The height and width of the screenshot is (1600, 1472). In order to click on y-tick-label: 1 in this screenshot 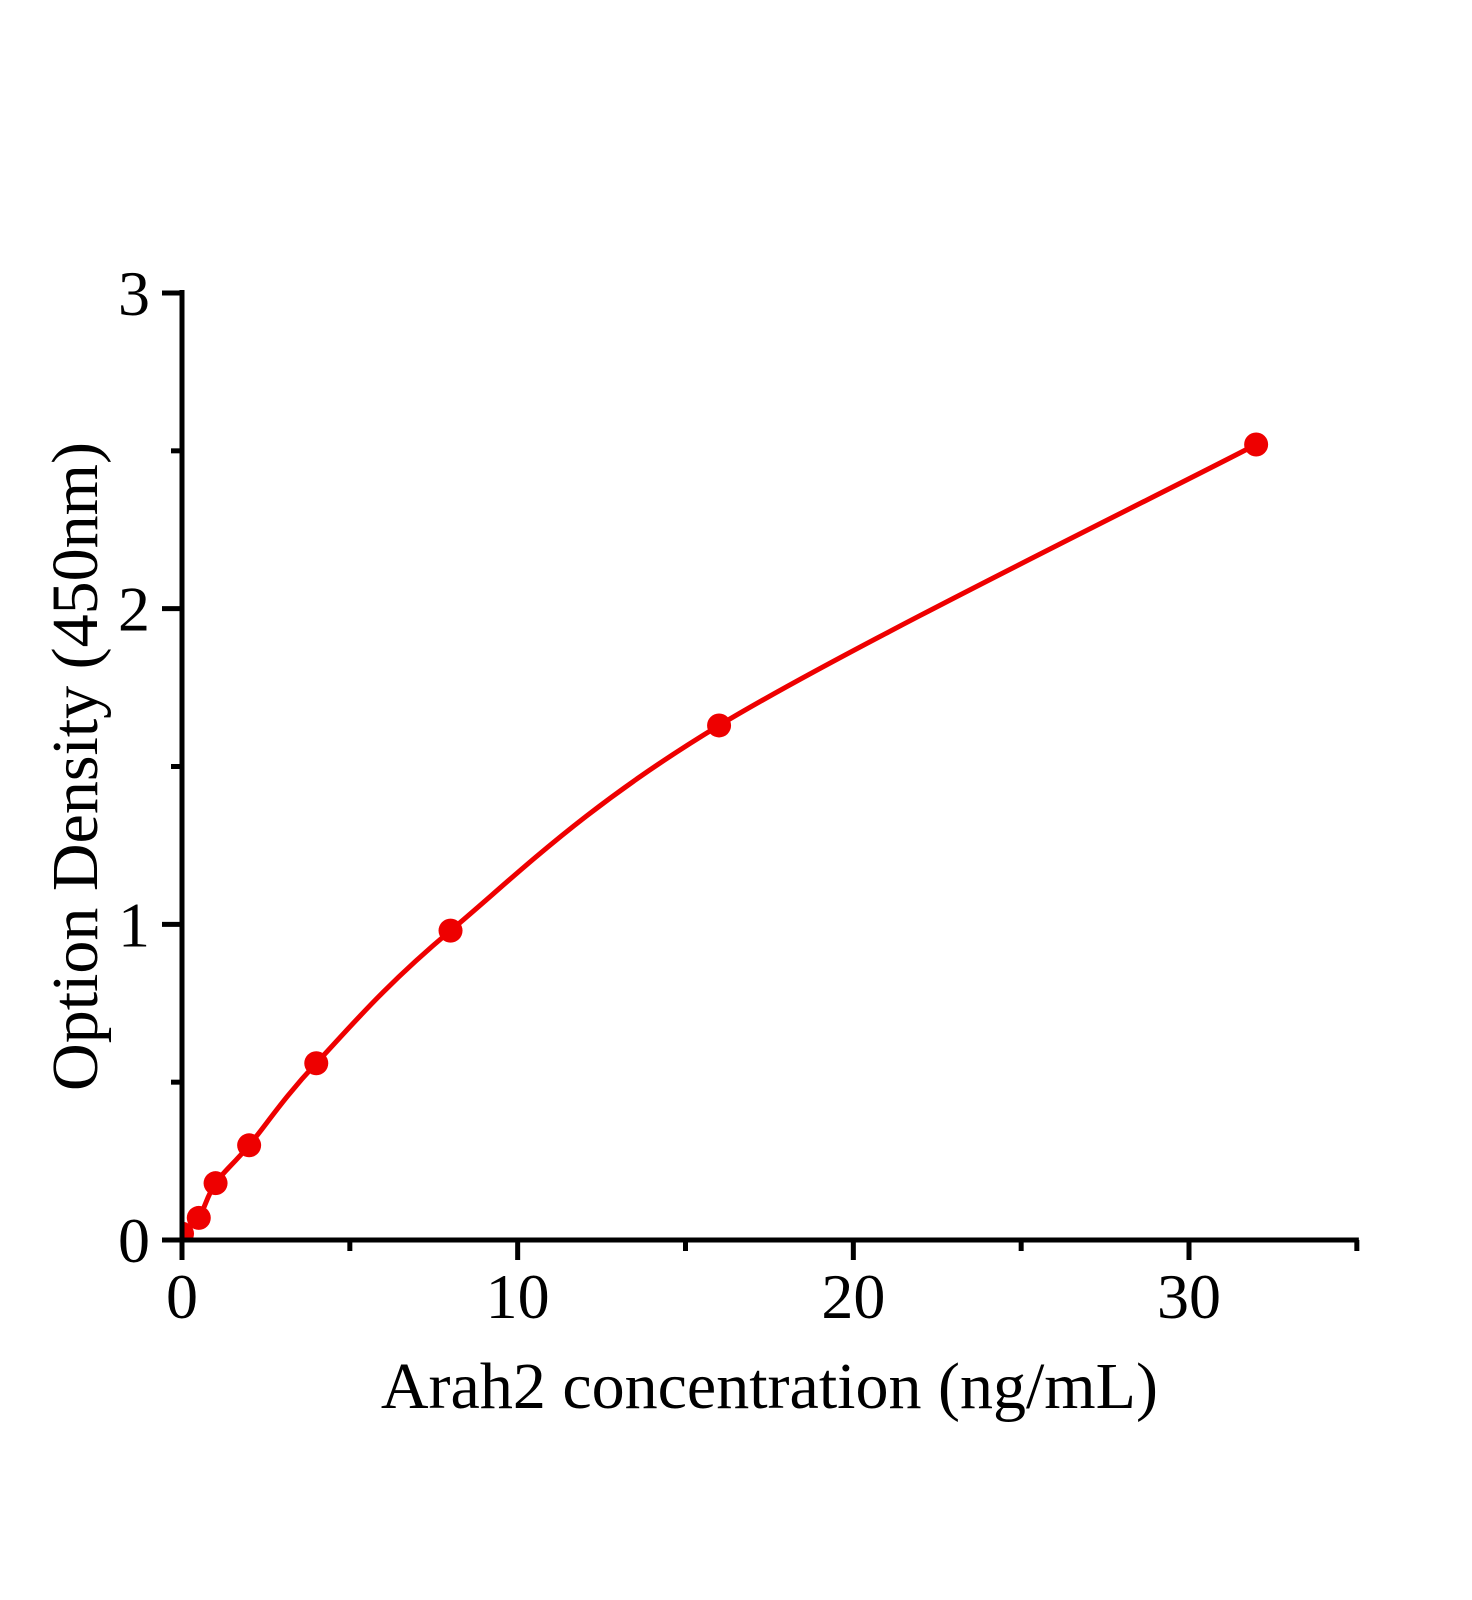, I will do `click(134, 924)`.